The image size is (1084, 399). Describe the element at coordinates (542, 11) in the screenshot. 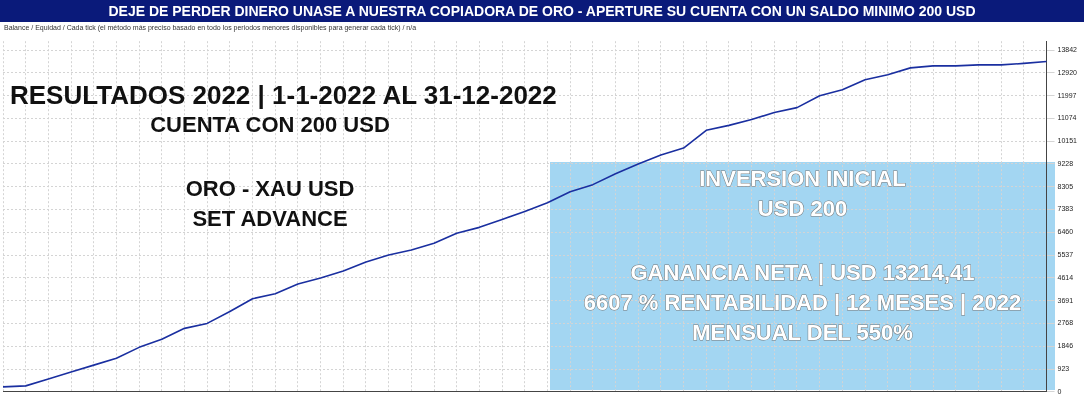

I see `chart-title: DEJE DE PERDER DINERO UNASE A NUESTRA COPIADORA DE ORO - APERTURE SU CUENTA CON UN SALDO MINIMO 200 USD` at that location.